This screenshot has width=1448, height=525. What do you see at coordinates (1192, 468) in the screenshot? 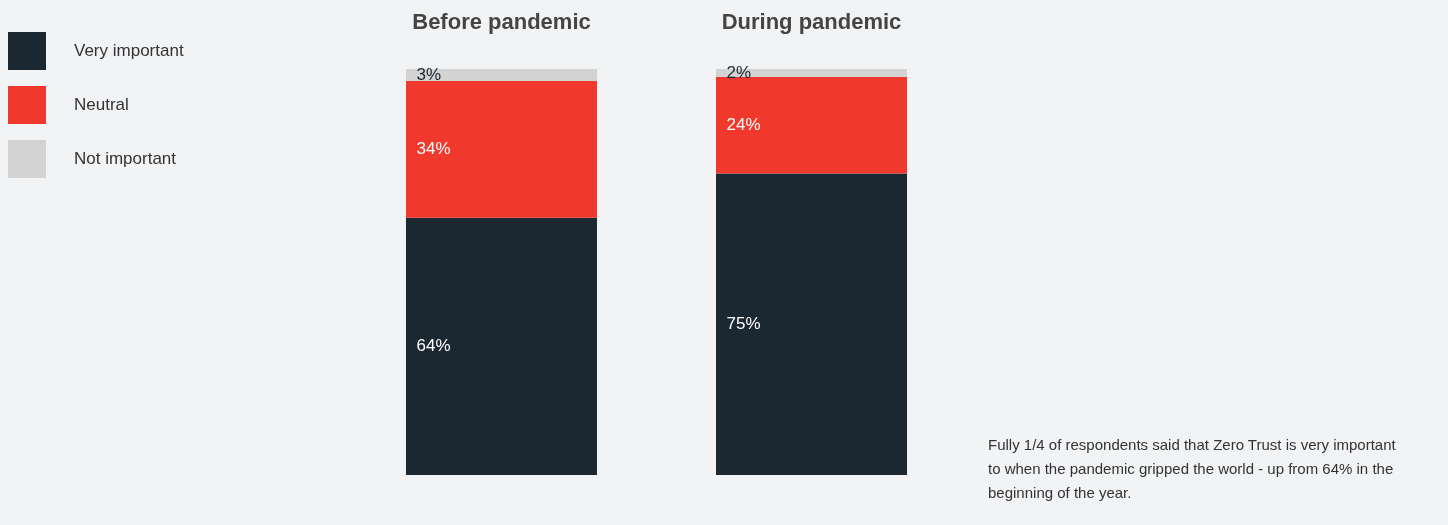
I see `text: Fully 1/4 of respondents said that Zero Trust is very important to when the pandemic gripped the world - up from 64% in the beginning of the year.` at bounding box center [1192, 468].